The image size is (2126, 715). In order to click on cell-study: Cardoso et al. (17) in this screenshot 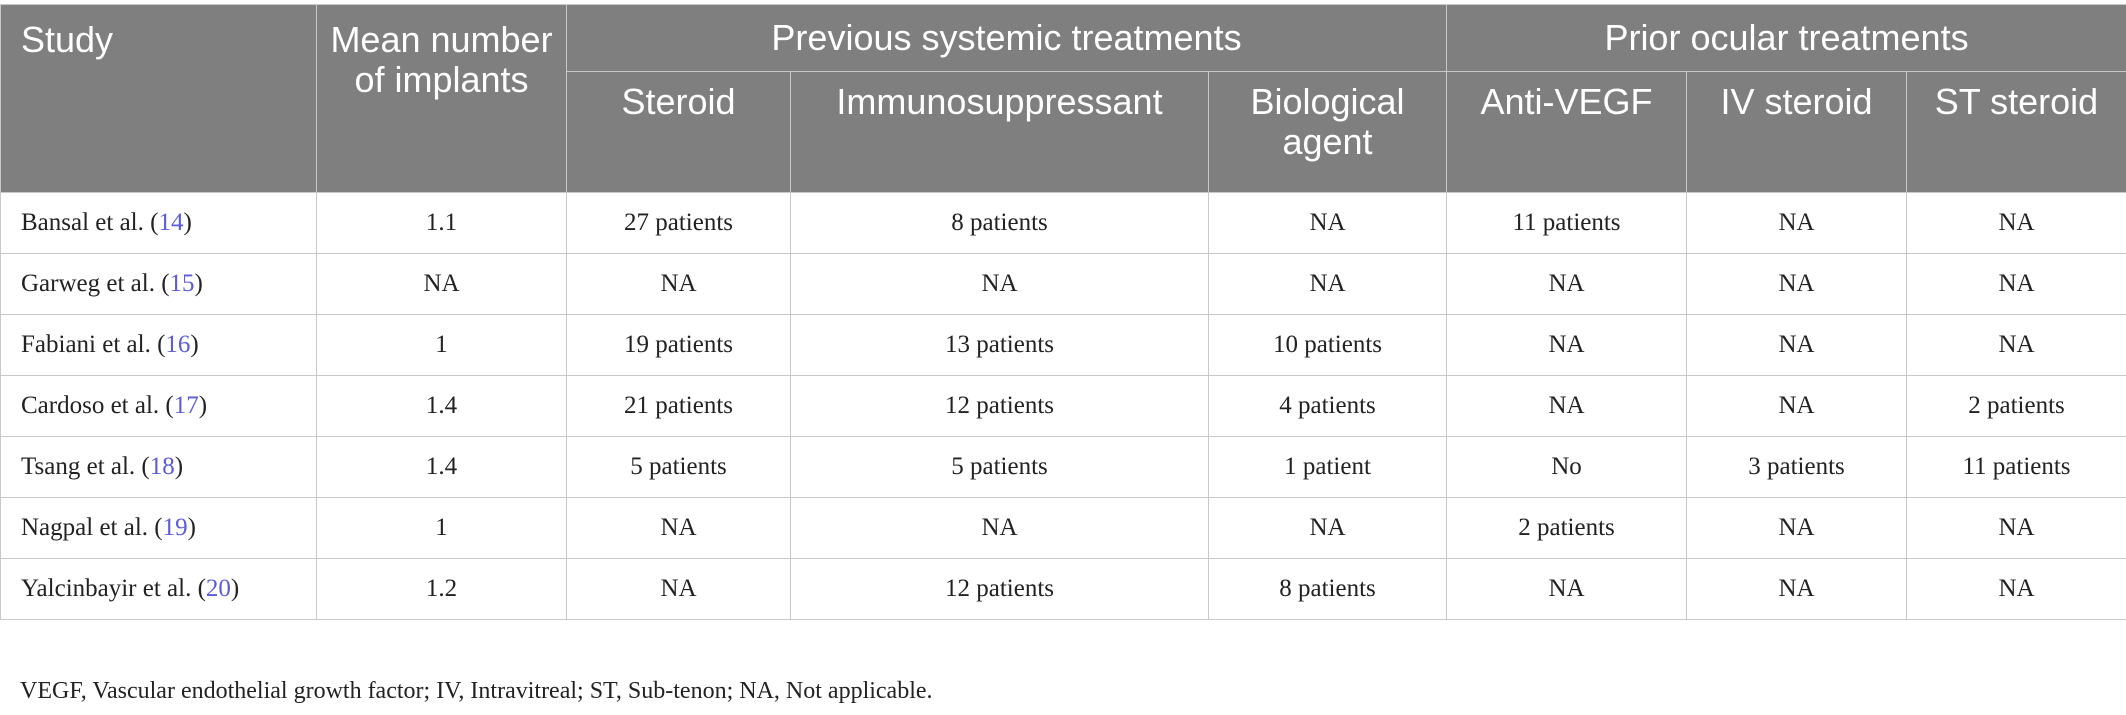, I will do `click(158, 406)`.